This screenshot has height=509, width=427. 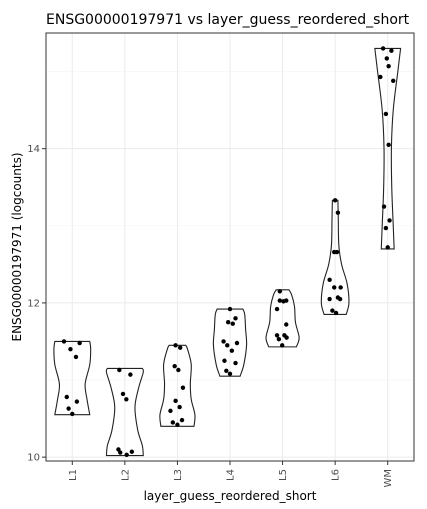 What do you see at coordinates (33, 149) in the screenshot?
I see `y-tick-label: 14` at bounding box center [33, 149].